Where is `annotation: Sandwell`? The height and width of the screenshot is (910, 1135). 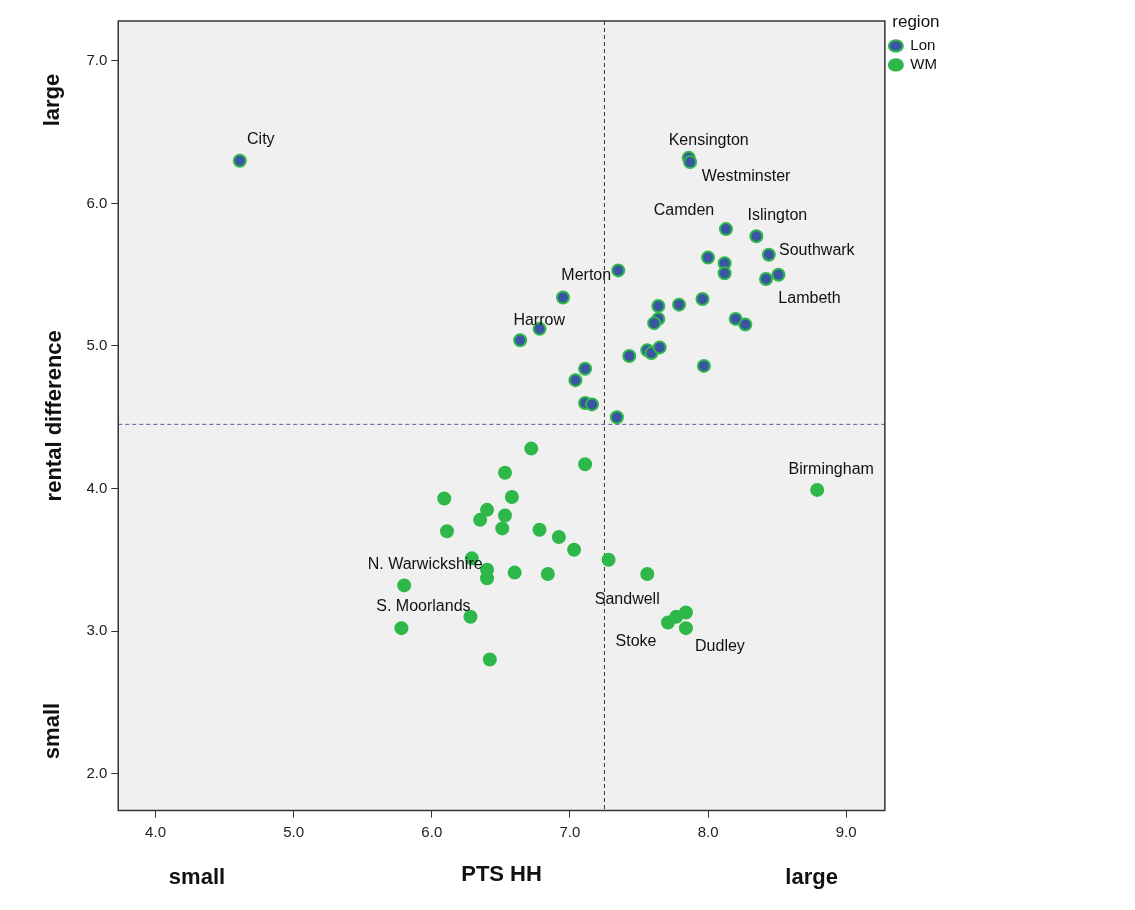
annotation: Sandwell is located at coordinates (627, 599).